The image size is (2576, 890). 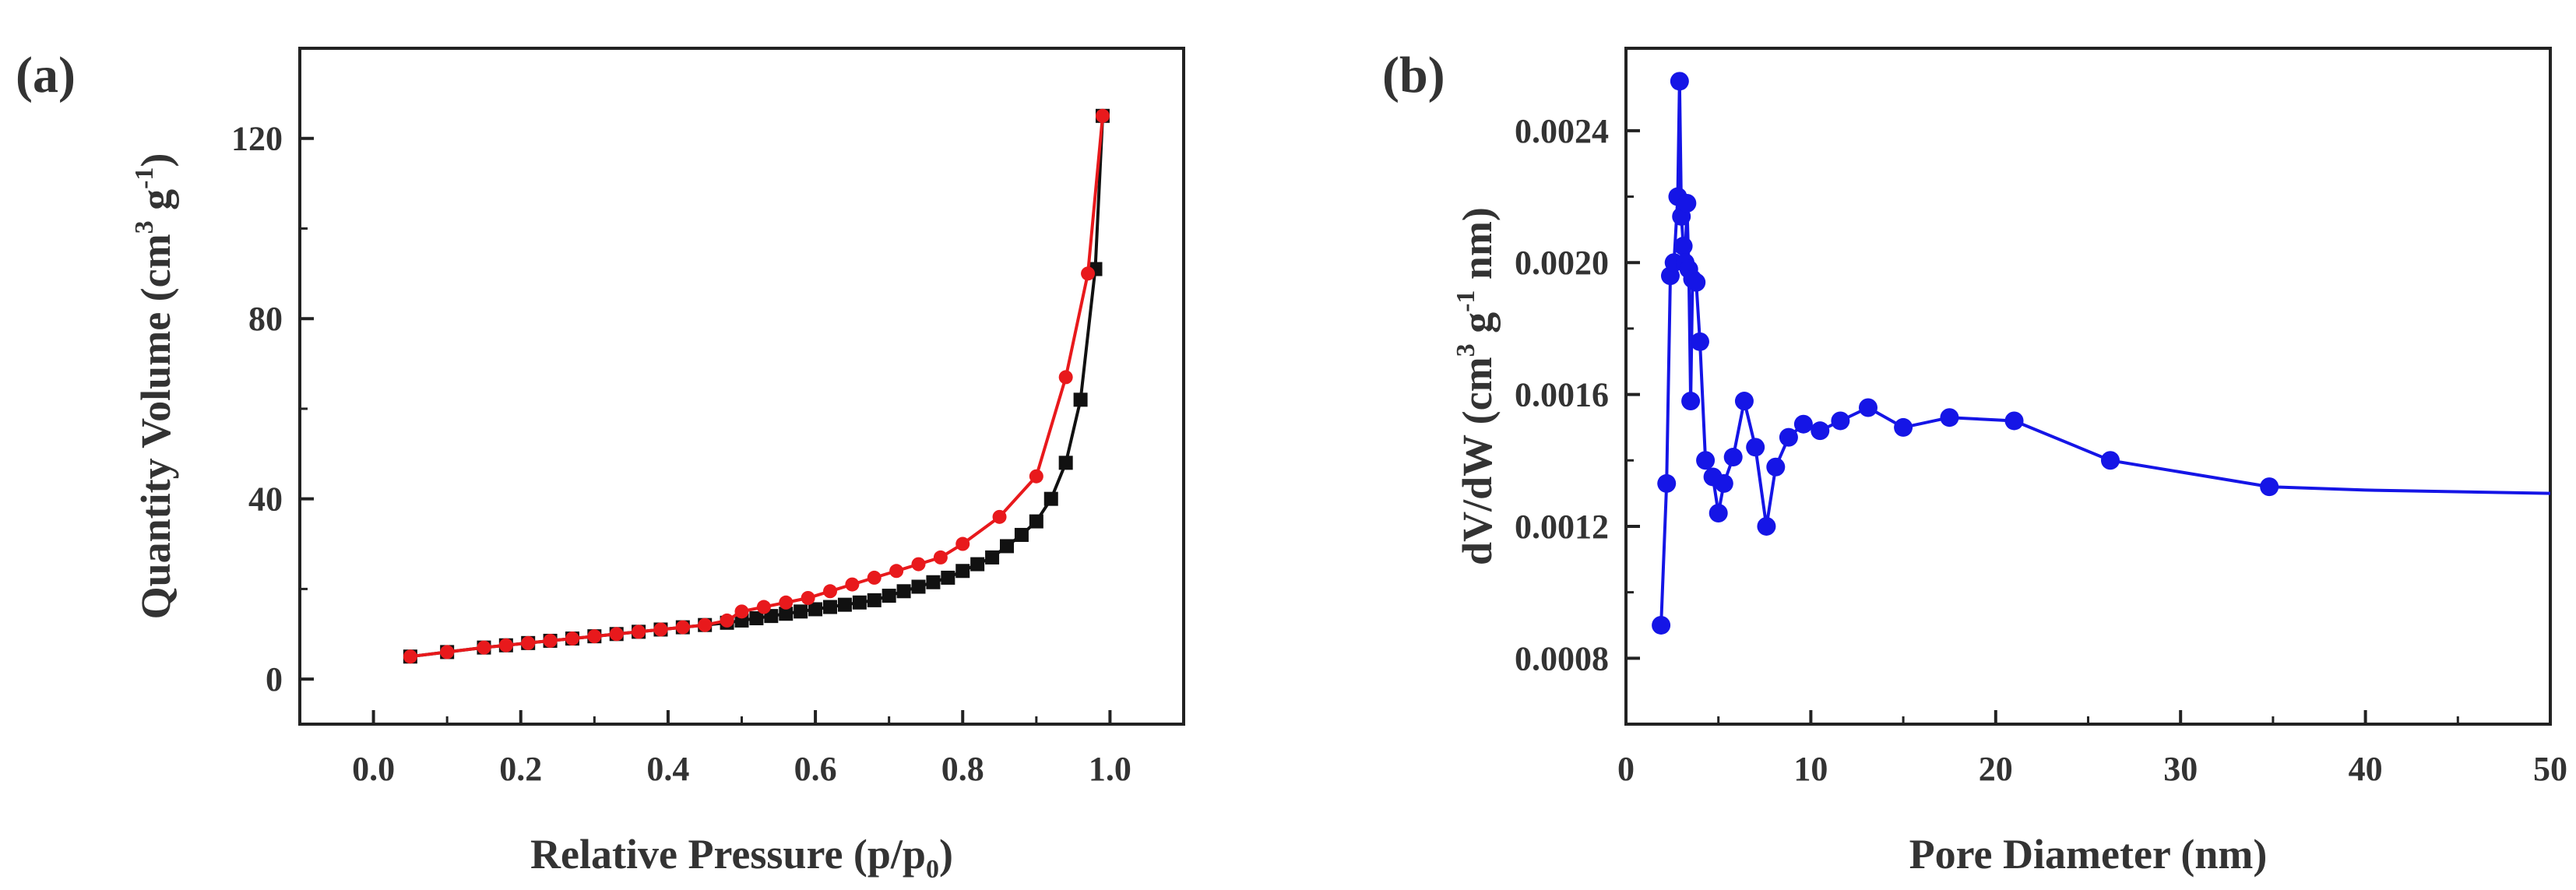 What do you see at coordinates (1562, 527) in the screenshot?
I see `y-tick-label: 0.0012` at bounding box center [1562, 527].